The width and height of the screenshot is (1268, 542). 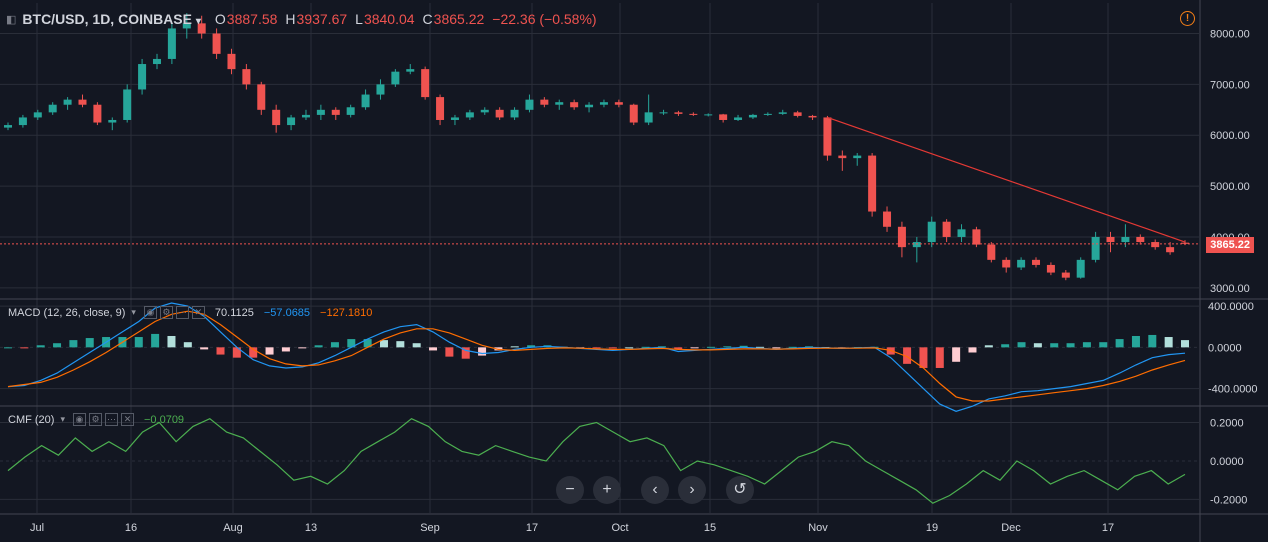 What do you see at coordinates (220, 19) in the screenshot?
I see `open-label: O` at bounding box center [220, 19].